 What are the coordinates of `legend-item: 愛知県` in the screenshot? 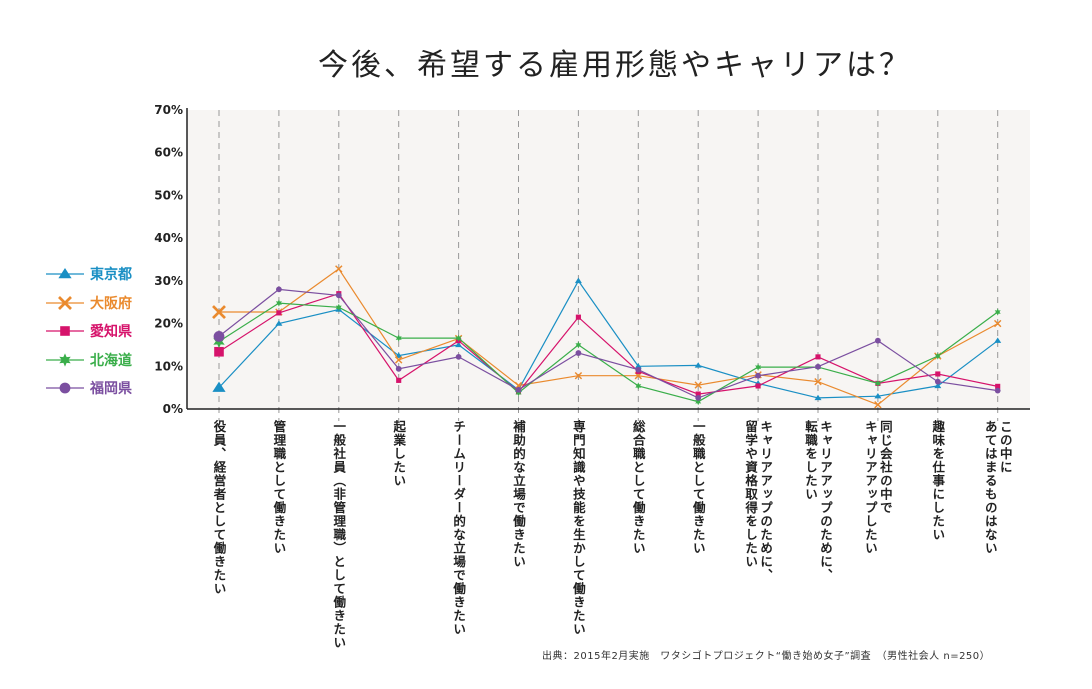 It's located at (89, 331).